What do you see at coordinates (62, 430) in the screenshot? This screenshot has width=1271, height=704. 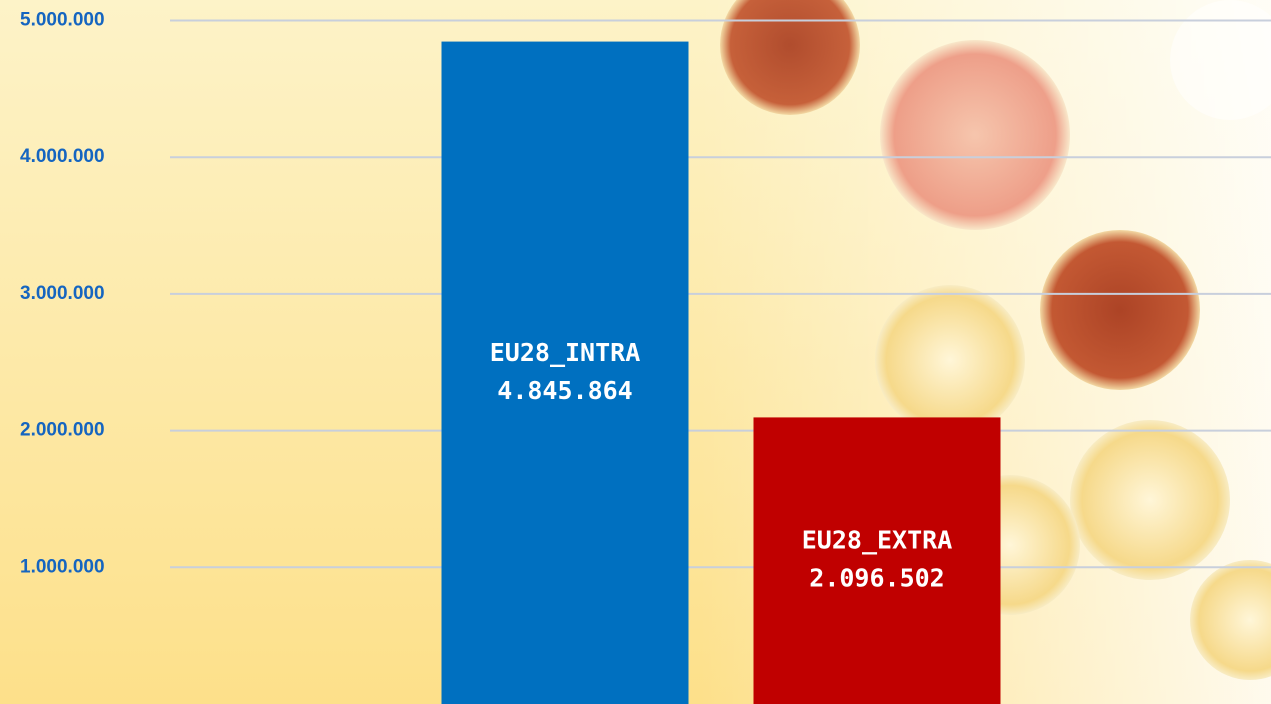 I see `y-tick-label: 2.000.000` at bounding box center [62, 430].